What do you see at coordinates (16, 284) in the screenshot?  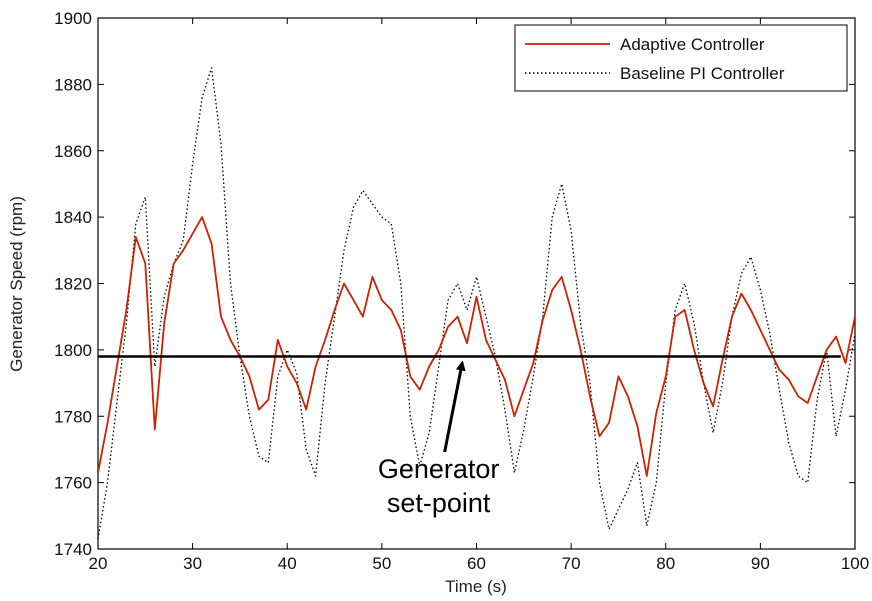 I see `y-axis-label: Generator Speed (rpm)` at bounding box center [16, 284].